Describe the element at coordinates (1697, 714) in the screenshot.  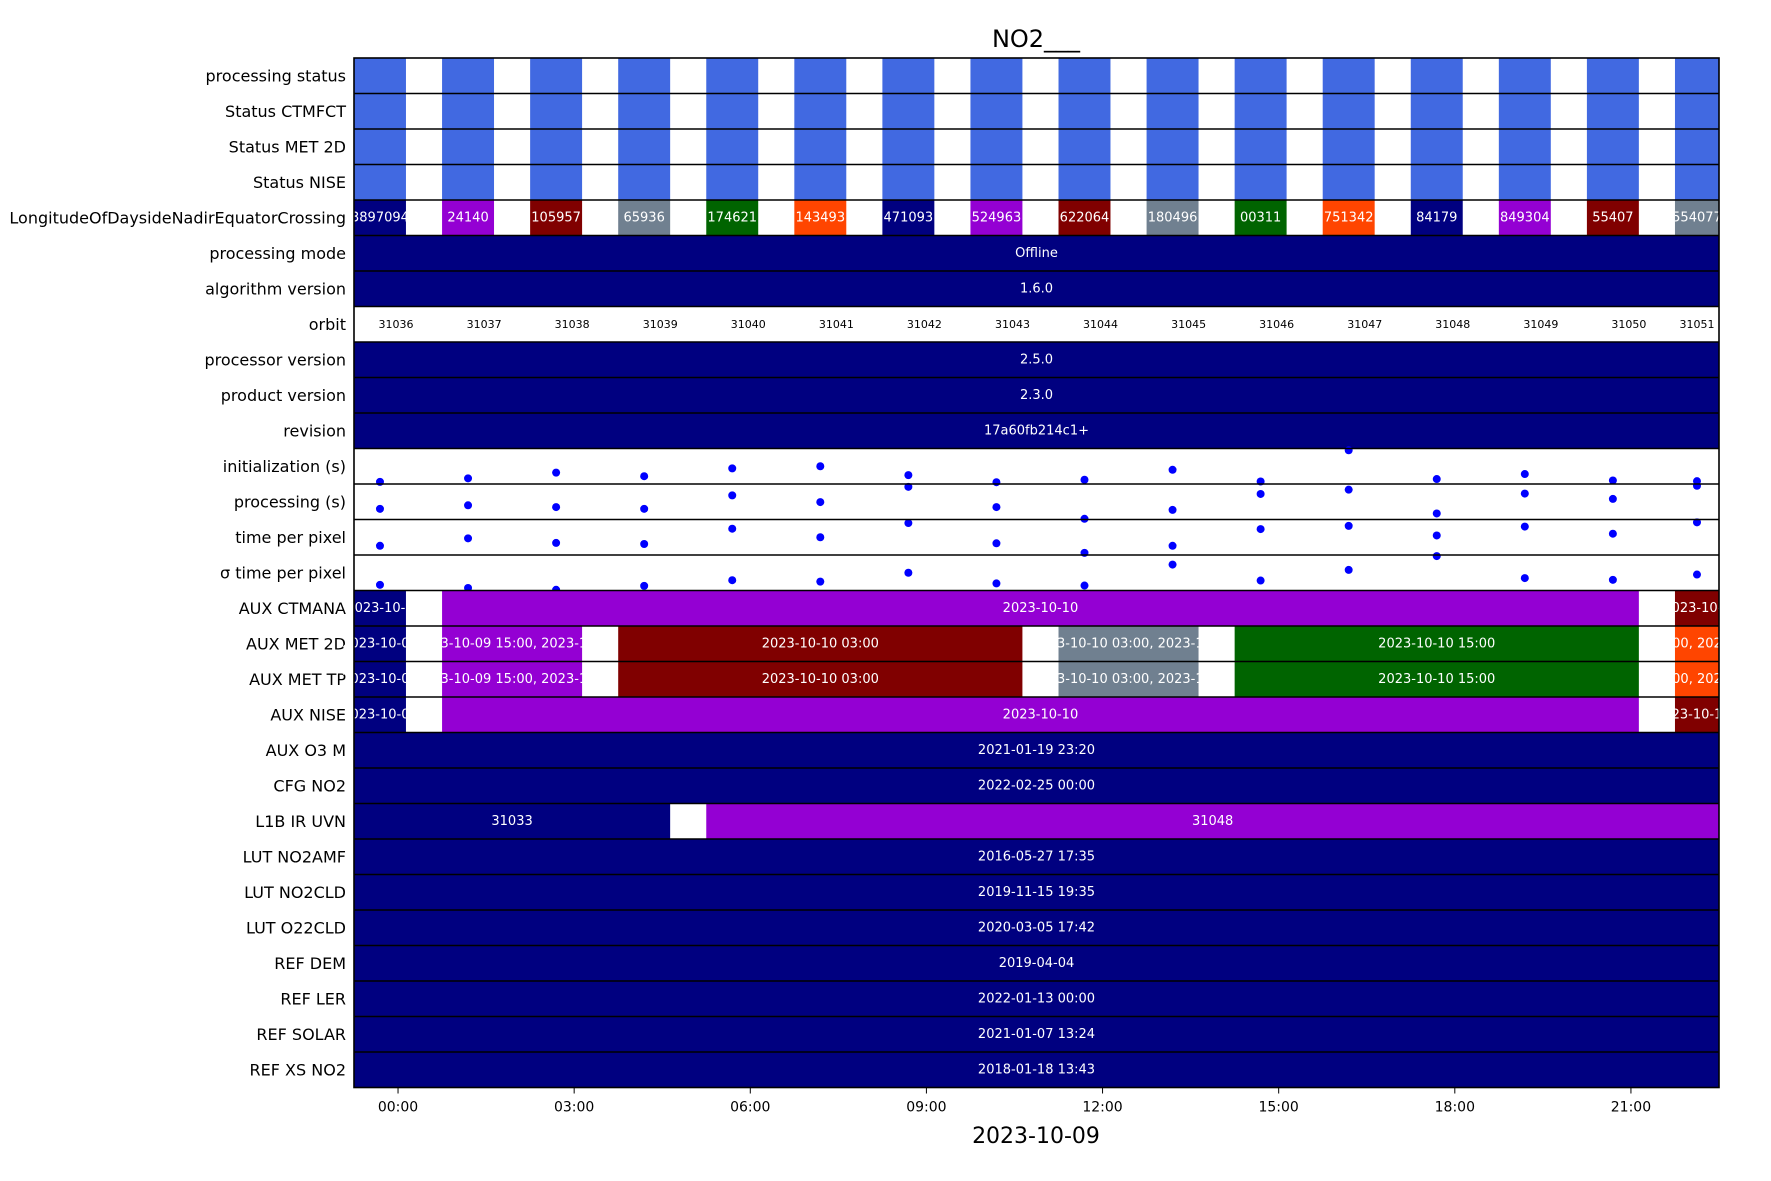
I see `aux-label: 23-10-1` at that location.